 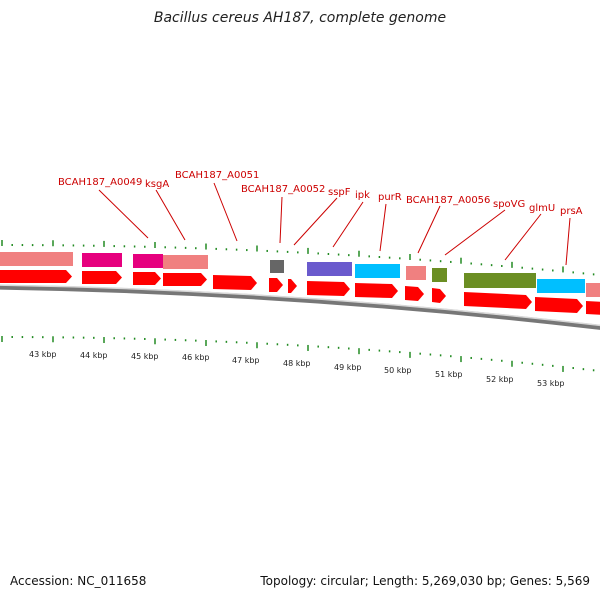 What do you see at coordinates (145, 356) in the screenshot?
I see `kbp-label: 45 kbp` at bounding box center [145, 356].